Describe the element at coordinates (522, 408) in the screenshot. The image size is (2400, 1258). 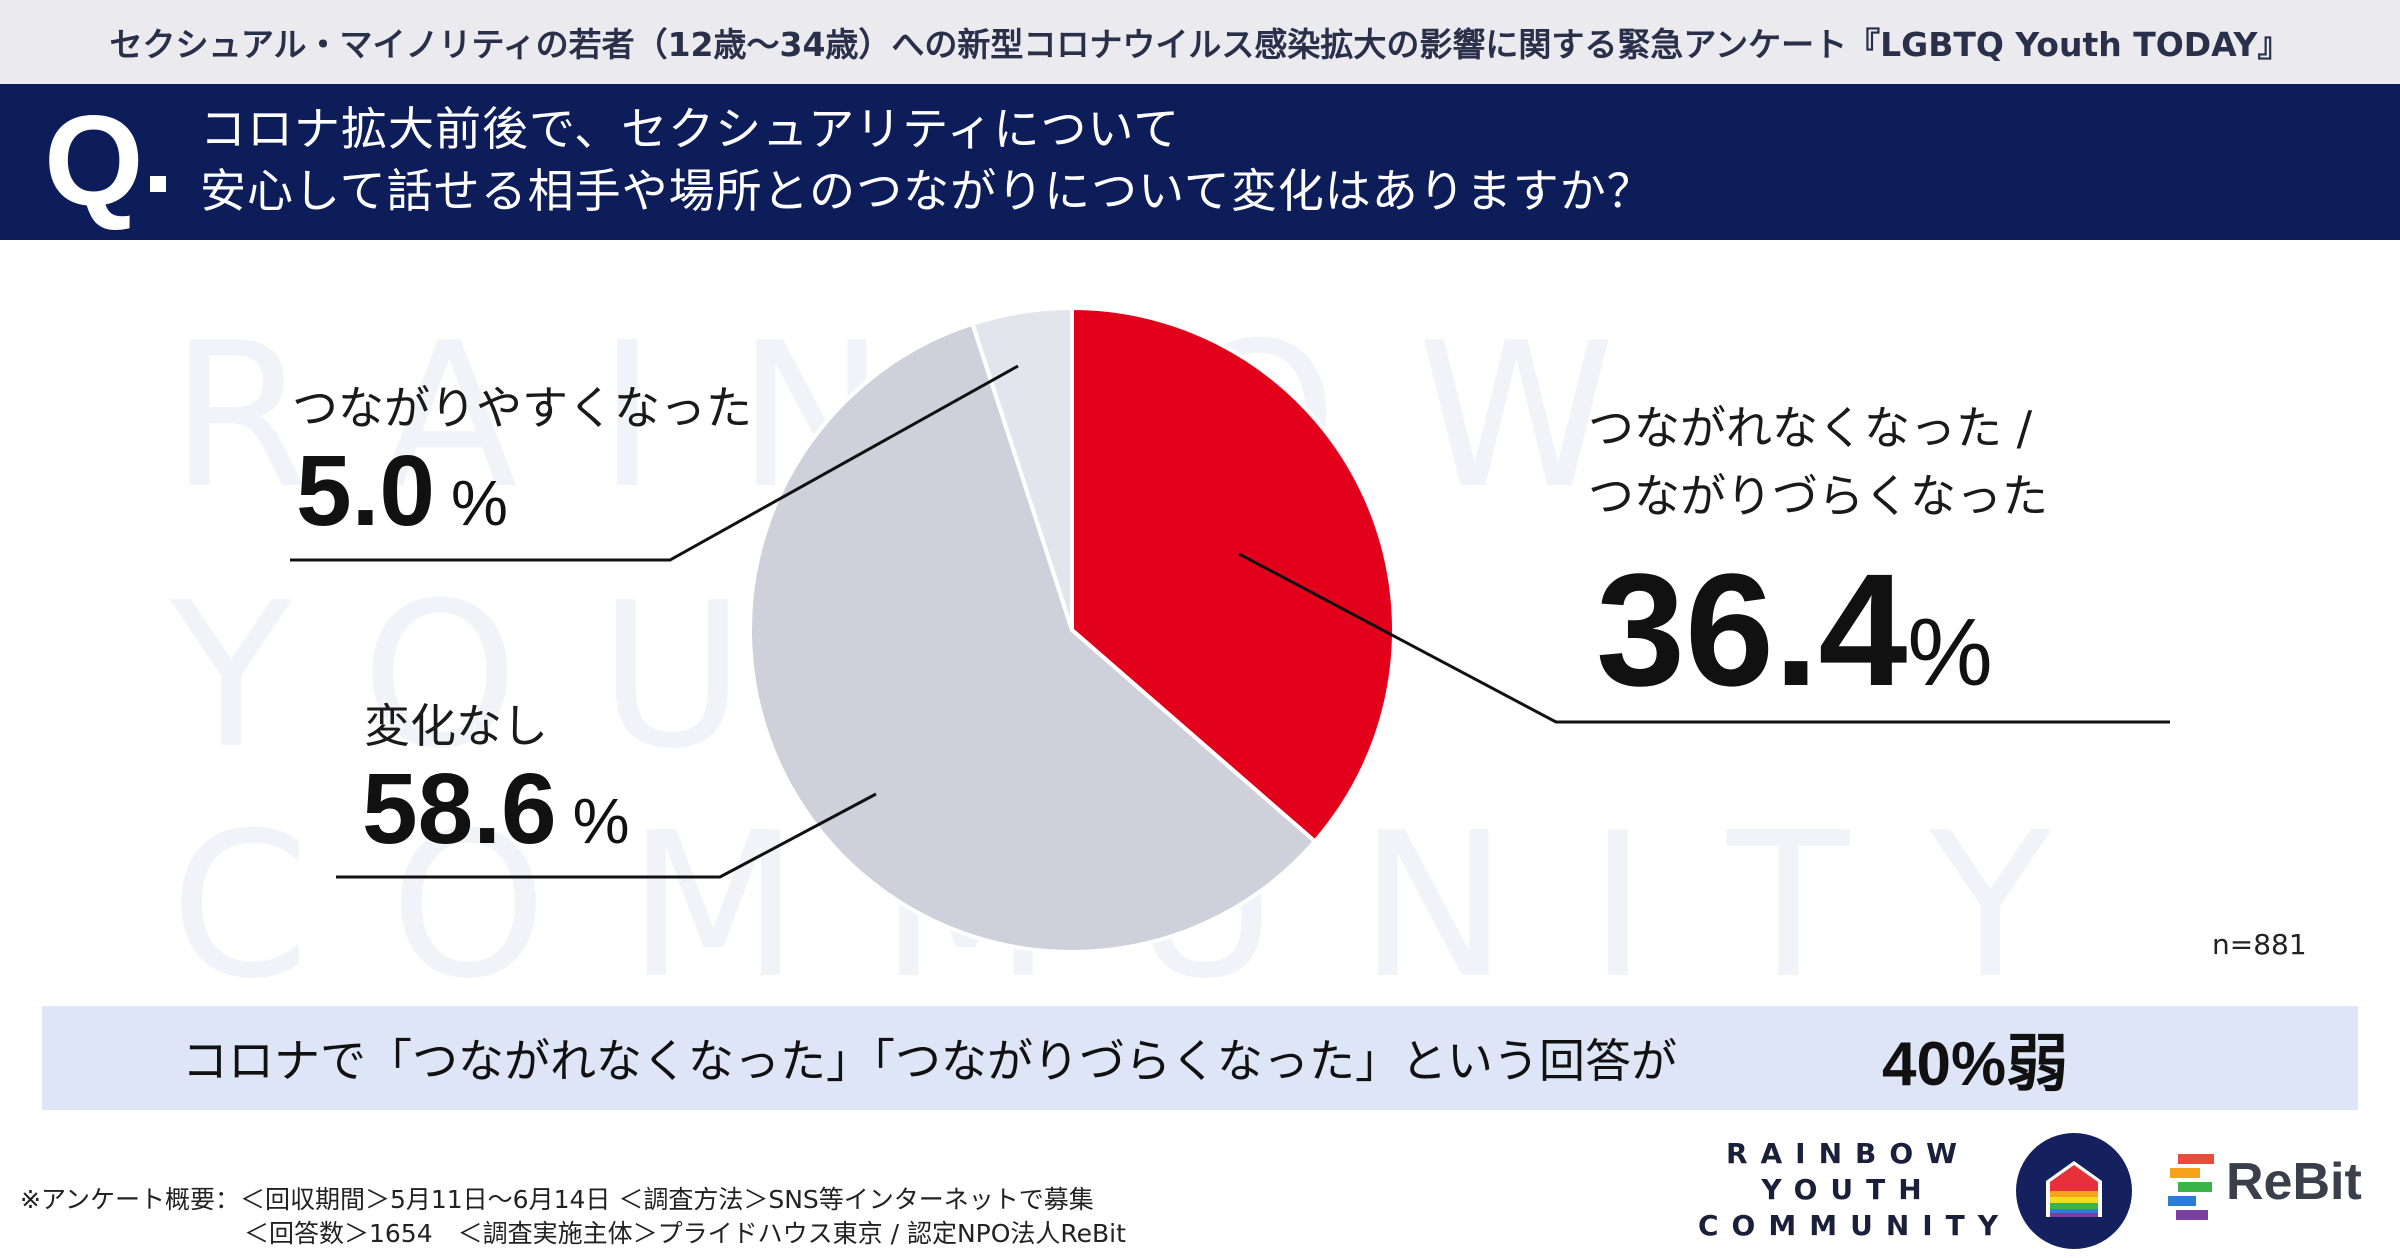
I see `slice-label-easier: つながりやすくなった` at that location.